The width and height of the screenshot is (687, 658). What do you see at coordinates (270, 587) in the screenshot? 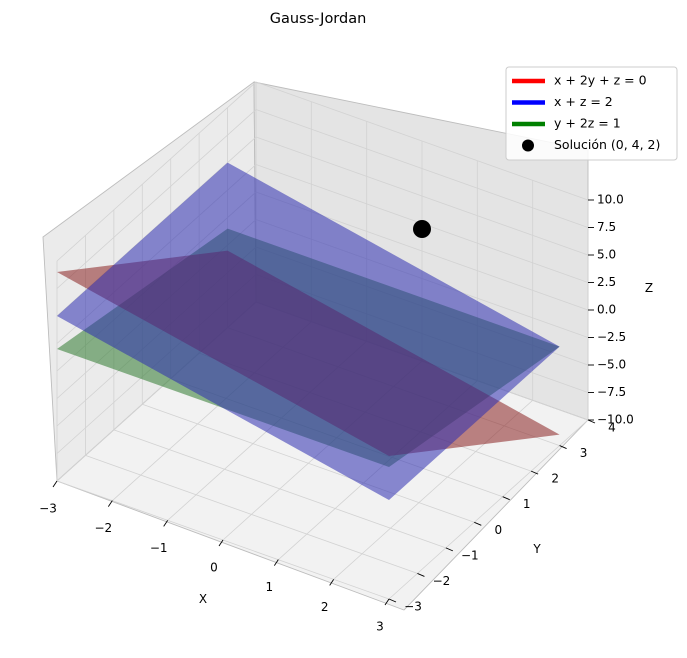
I see `x-tick-label: 1` at bounding box center [270, 587].